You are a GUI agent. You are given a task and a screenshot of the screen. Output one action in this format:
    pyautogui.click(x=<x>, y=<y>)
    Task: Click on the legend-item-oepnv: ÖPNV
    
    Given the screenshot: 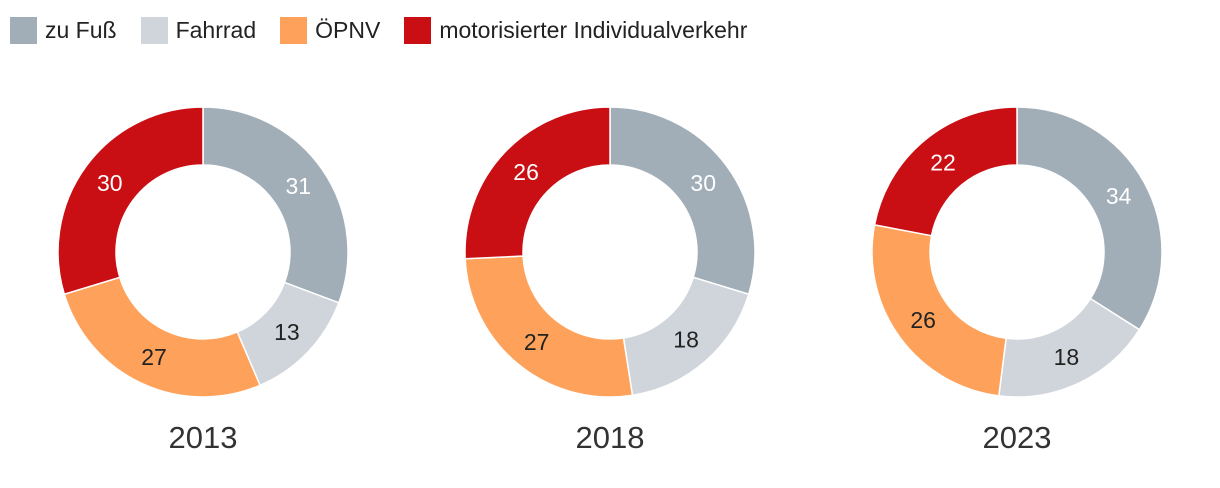 What is the action you would take?
    pyautogui.click(x=330, y=30)
    